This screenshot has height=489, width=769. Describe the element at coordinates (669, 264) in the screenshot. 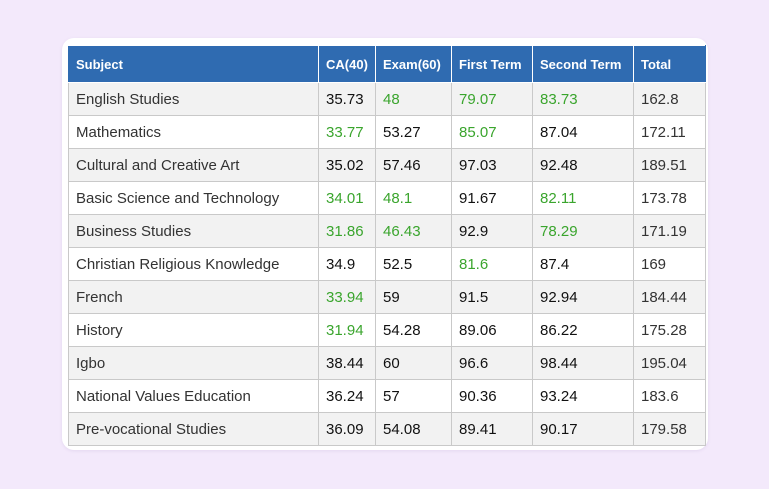

I see `total-cell: 169` at that location.